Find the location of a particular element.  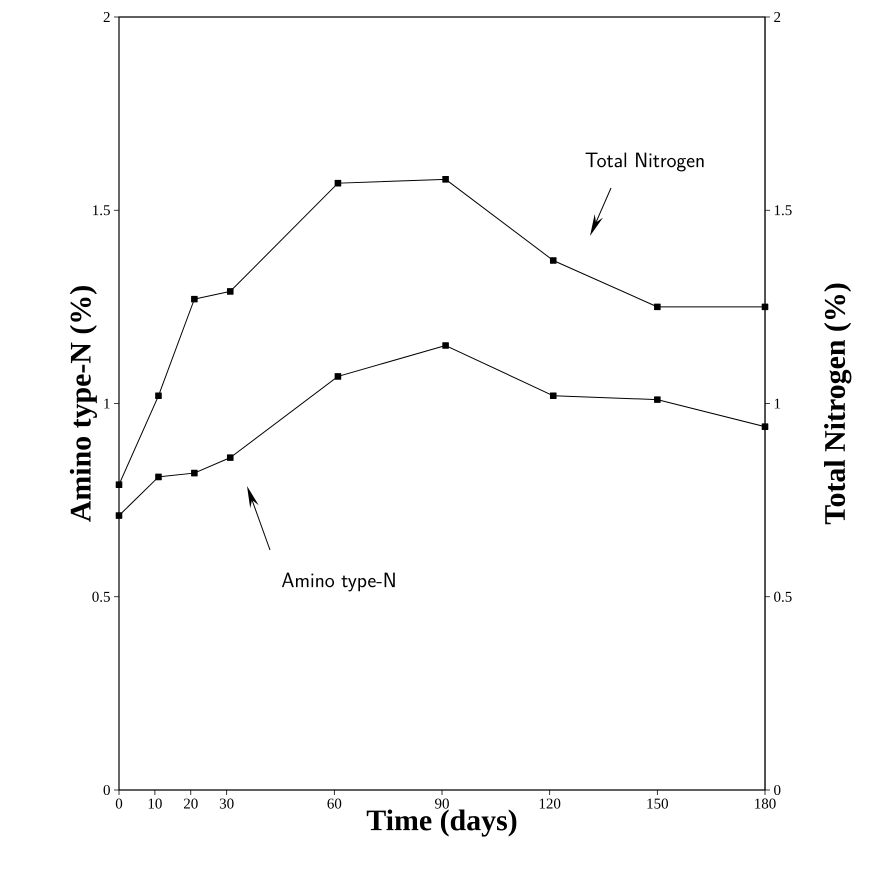

y2-tick-label: 1 is located at coordinates (777, 403).